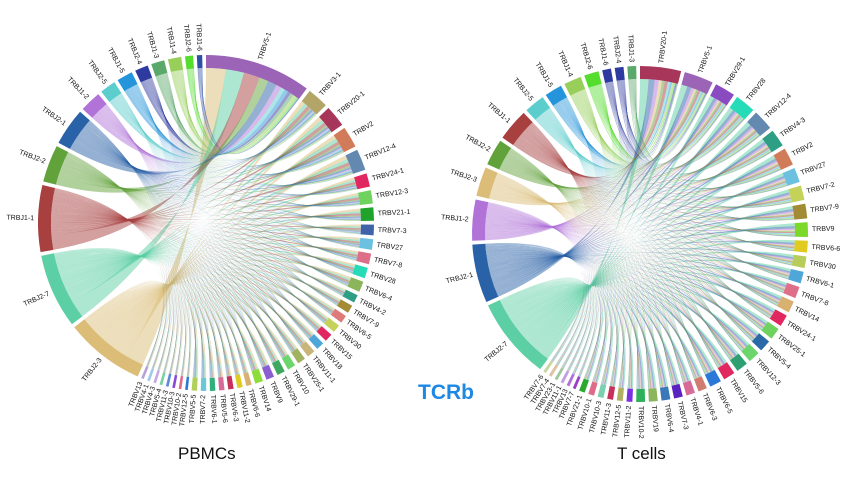 This screenshot has width=848, height=481. I want to click on segment-trbv30: TRBV30, so click(813, 263).